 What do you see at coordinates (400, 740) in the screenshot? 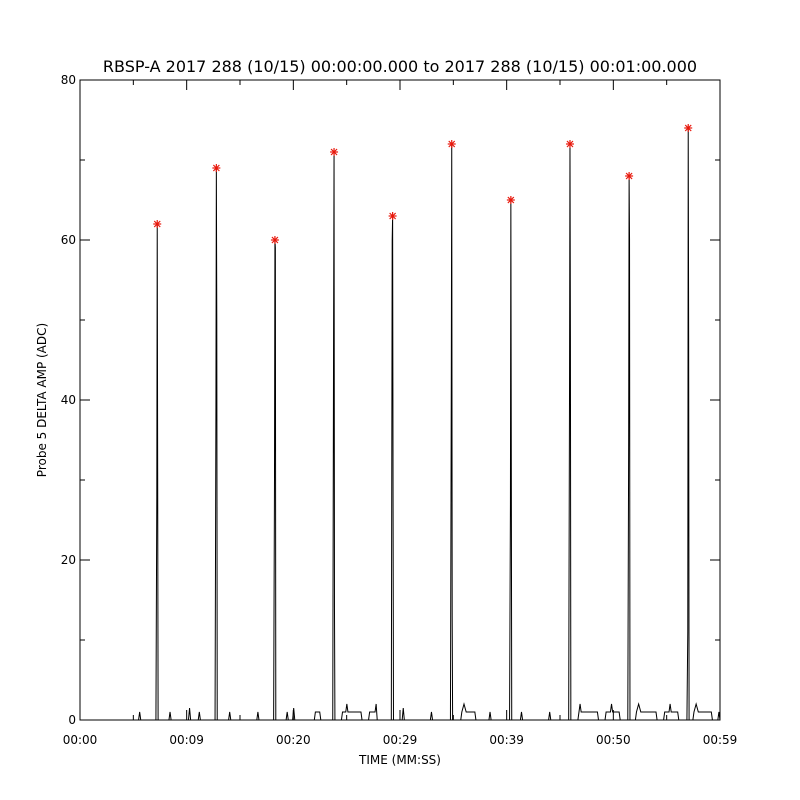
I see `x-tick-label: 00:29` at bounding box center [400, 740].